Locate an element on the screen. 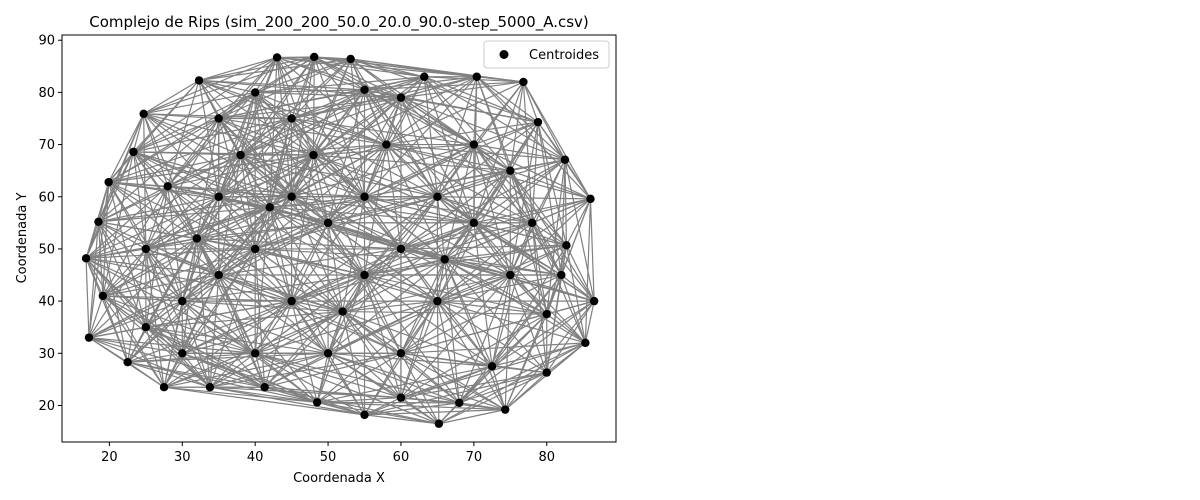  x-tick-label: 70 is located at coordinates (474, 457).